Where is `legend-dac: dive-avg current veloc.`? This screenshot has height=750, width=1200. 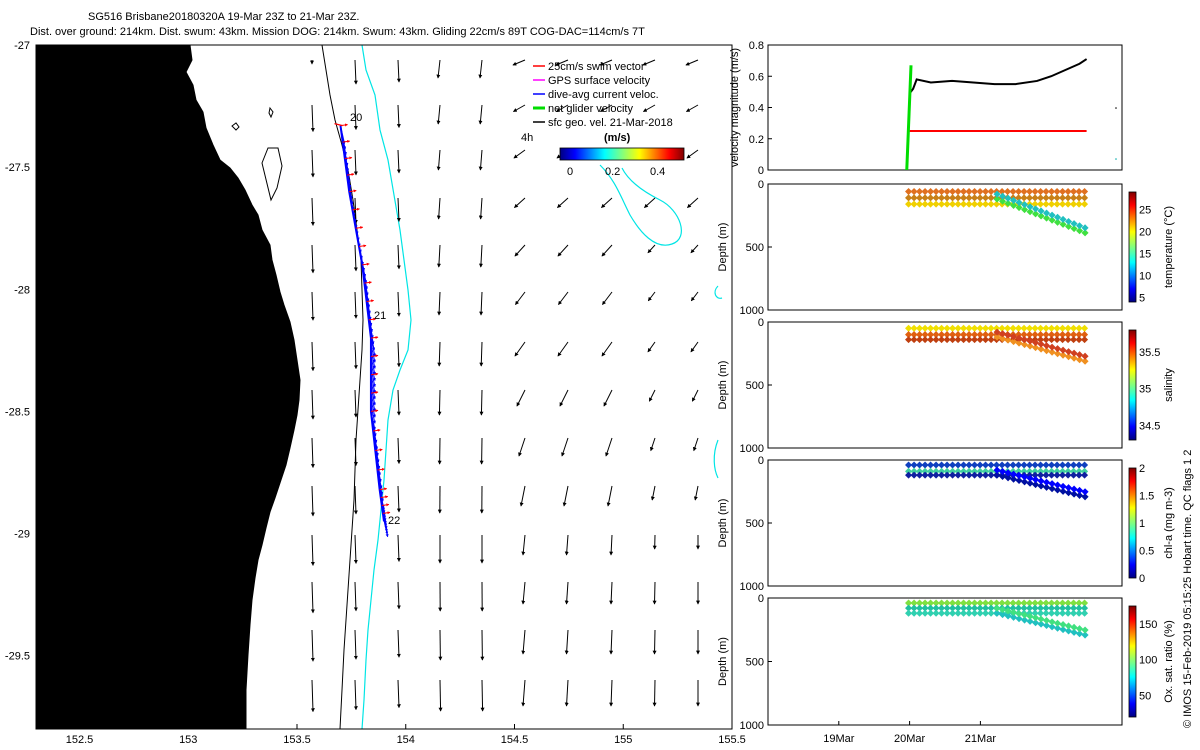
legend-dac: dive-avg current veloc. is located at coordinates (603, 95).